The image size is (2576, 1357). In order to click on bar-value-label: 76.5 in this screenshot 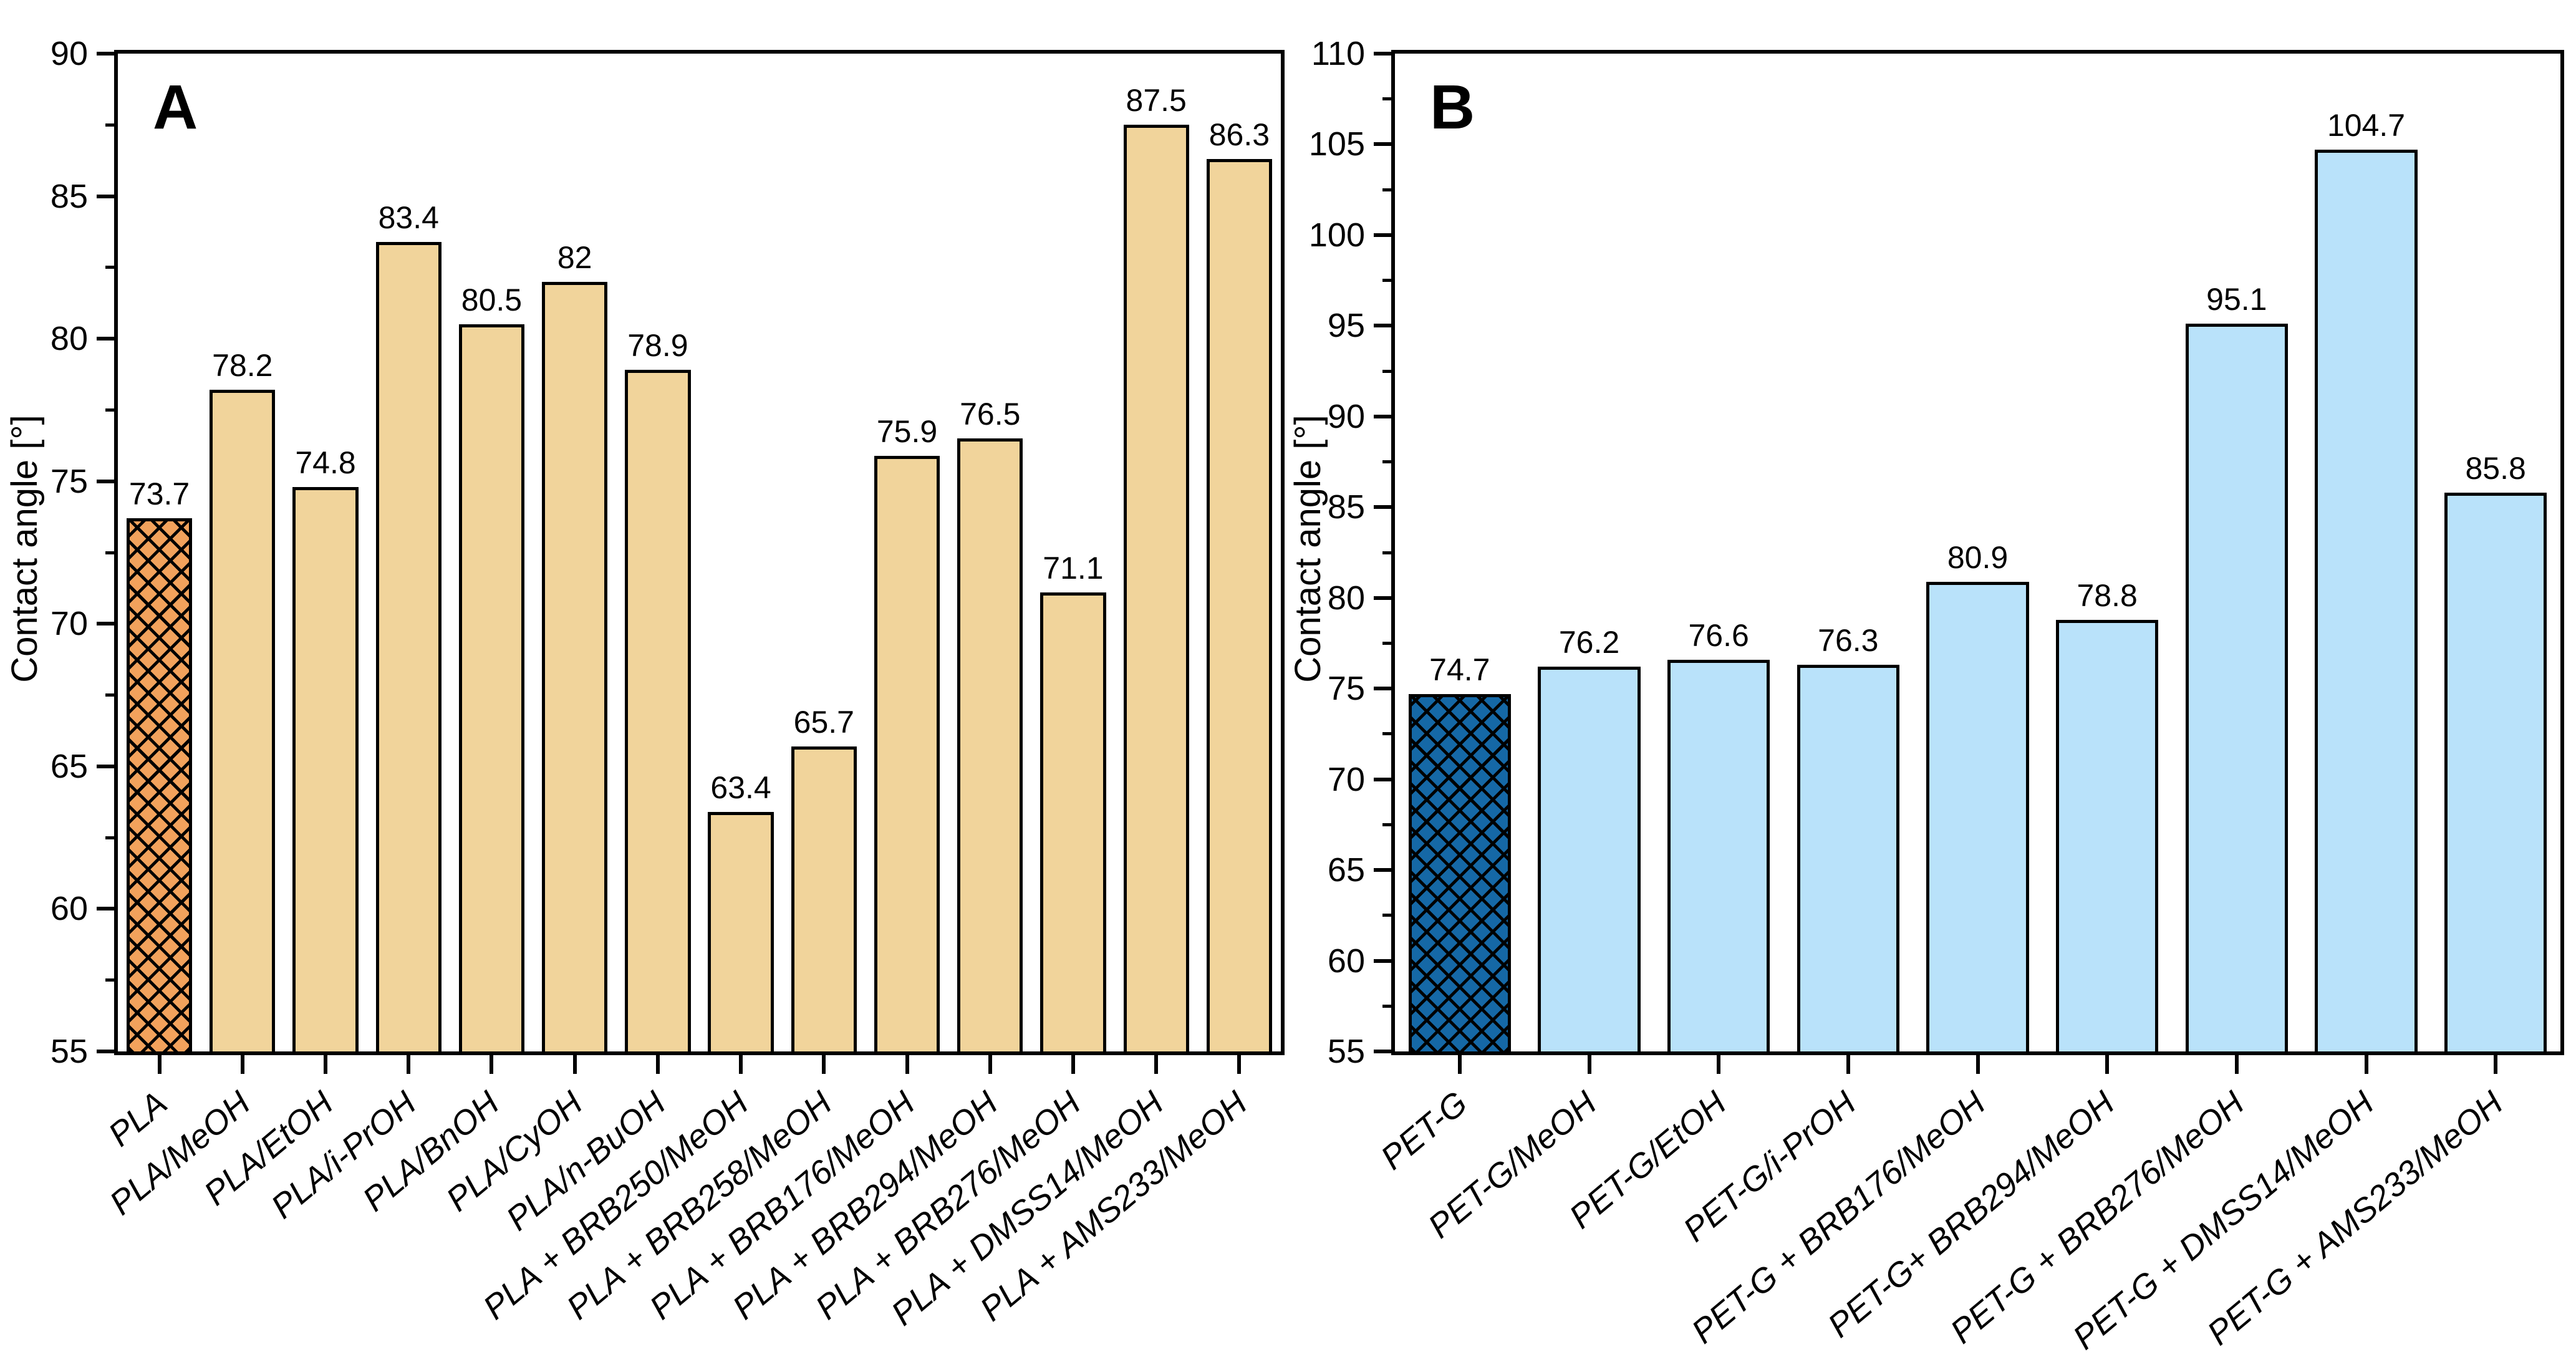, I will do `click(990, 415)`.